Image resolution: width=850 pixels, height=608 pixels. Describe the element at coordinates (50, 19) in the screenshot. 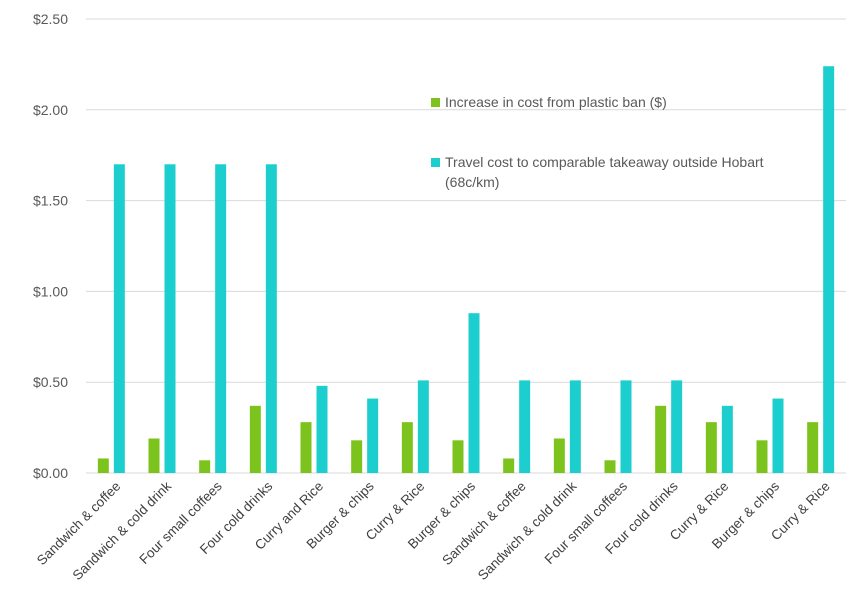

I see `y-tick-label: $2.50` at that location.